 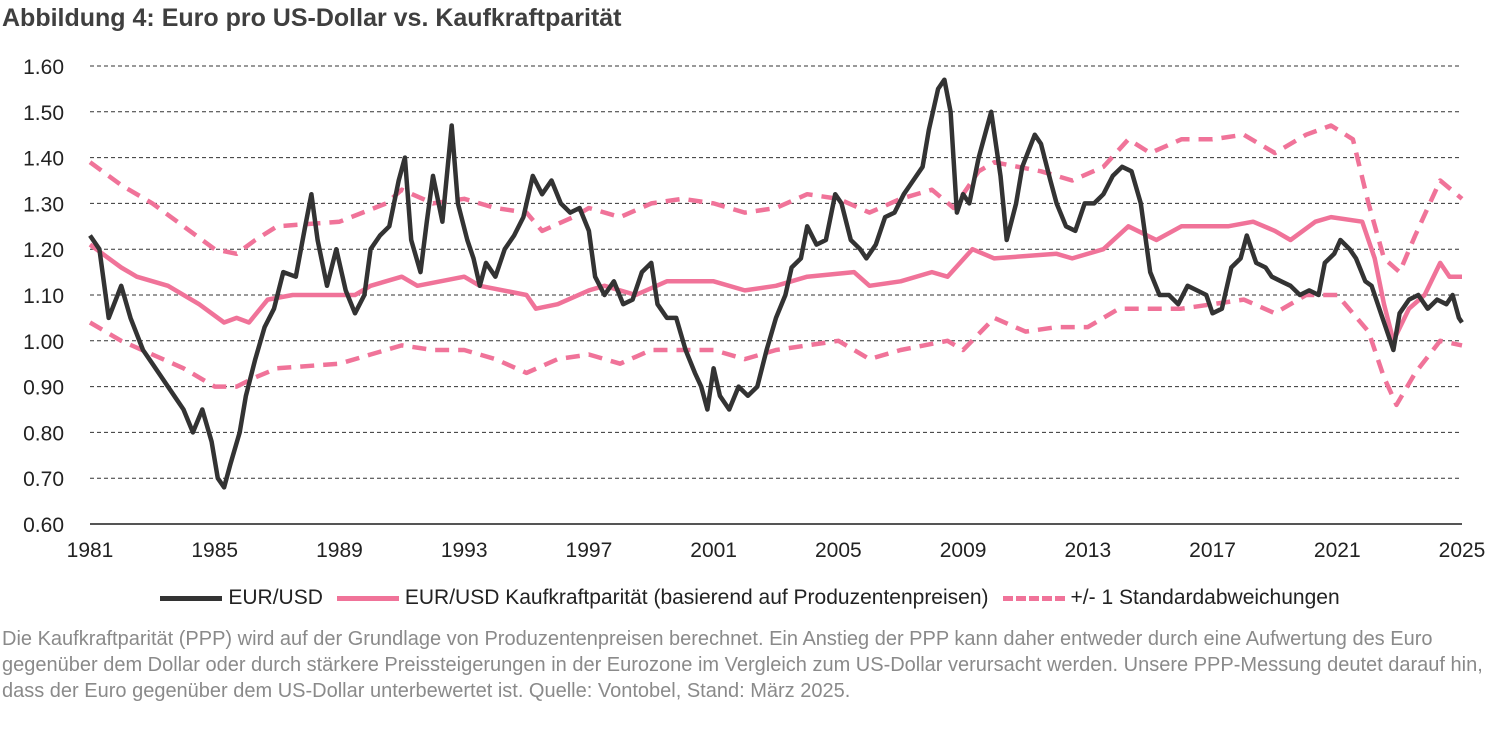 What do you see at coordinates (713, 550) in the screenshot?
I see `x-tick-label: 2001` at bounding box center [713, 550].